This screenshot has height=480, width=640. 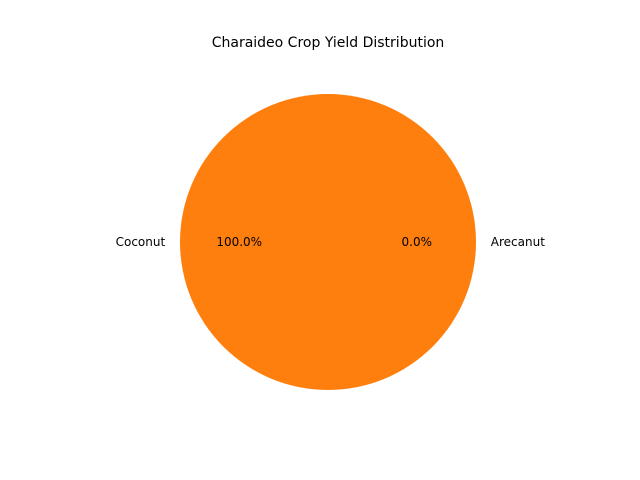 What do you see at coordinates (417, 242) in the screenshot?
I see `percent-label-arecanut: 0.0%` at bounding box center [417, 242].